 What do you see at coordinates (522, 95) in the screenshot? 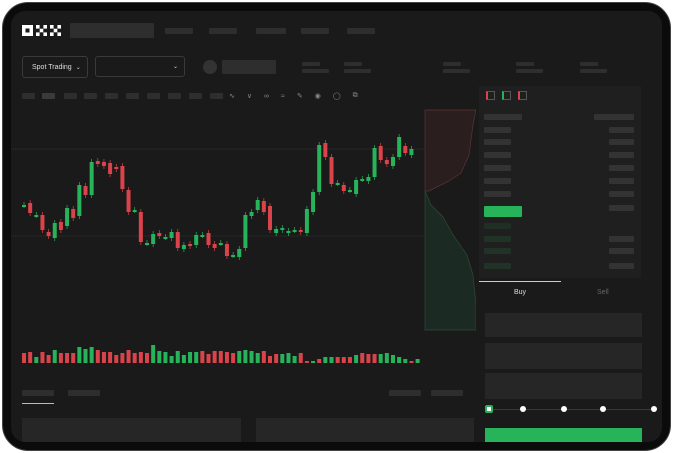
I see `asks-view-icon` at bounding box center [522, 95].